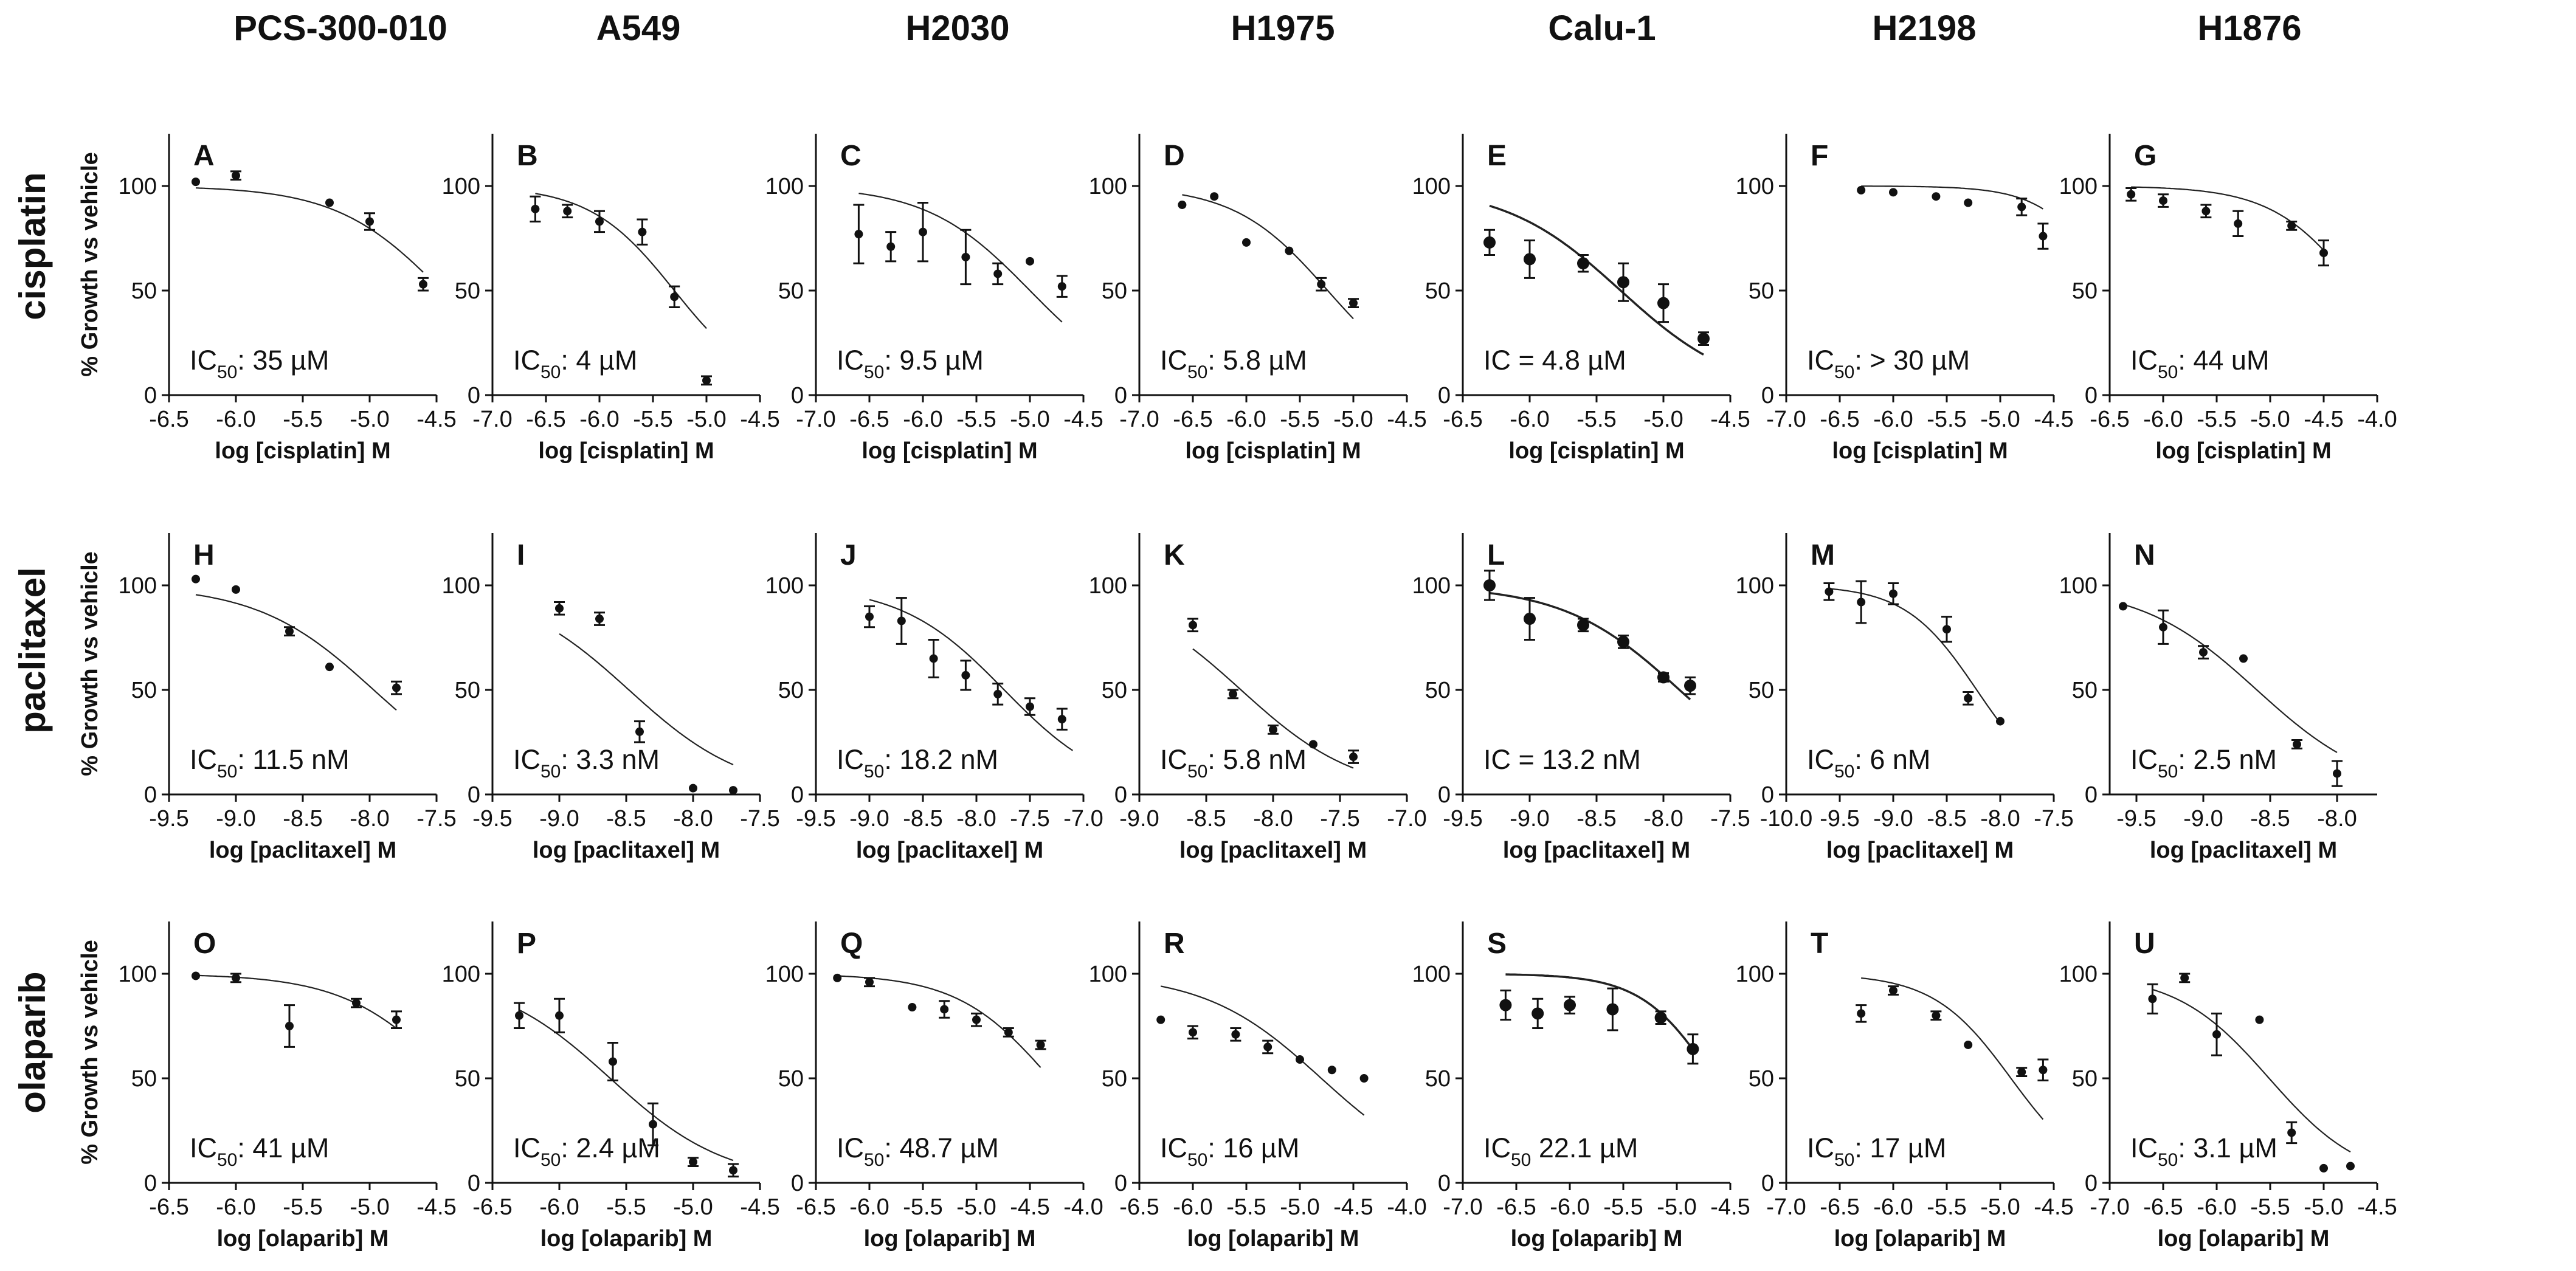  What do you see at coordinates (270, 763) in the screenshot?
I see `ic50-label: IC50: 11.5 nM` at bounding box center [270, 763].